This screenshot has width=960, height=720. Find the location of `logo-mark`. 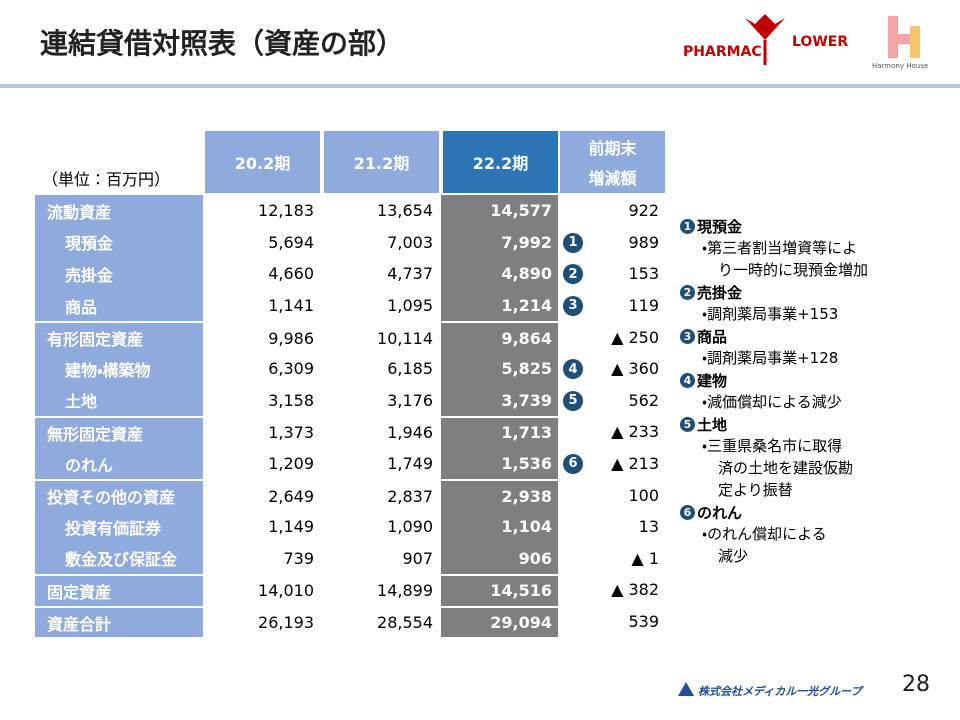

logo-mark is located at coordinates (904, 37).